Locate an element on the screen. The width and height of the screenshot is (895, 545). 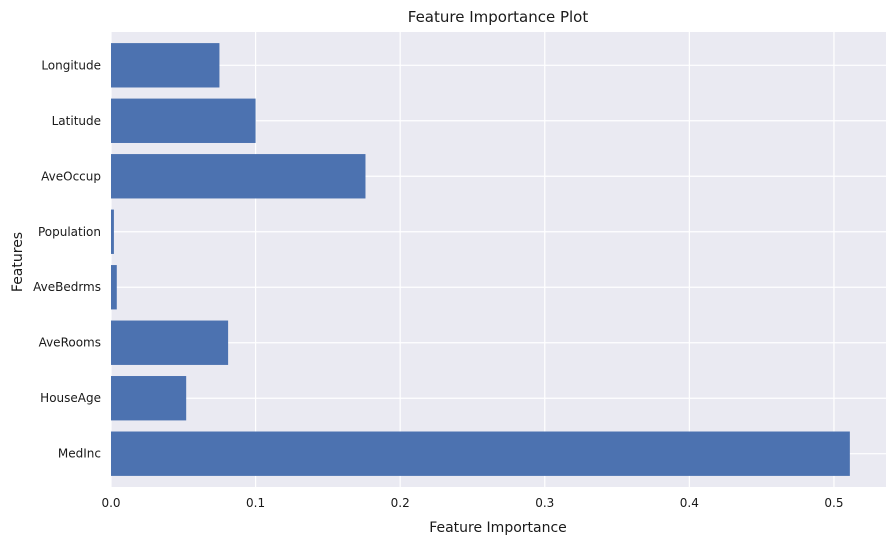
y-tick-label: Latitude is located at coordinates (76, 121).